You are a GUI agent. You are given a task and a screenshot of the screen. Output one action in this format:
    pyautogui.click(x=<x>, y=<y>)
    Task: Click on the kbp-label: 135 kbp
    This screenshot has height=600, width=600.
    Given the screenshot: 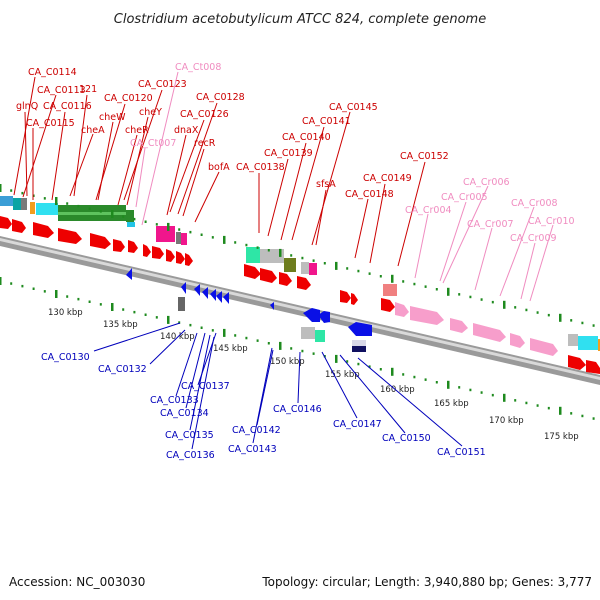 What is the action you would take?
    pyautogui.click(x=120, y=325)
    